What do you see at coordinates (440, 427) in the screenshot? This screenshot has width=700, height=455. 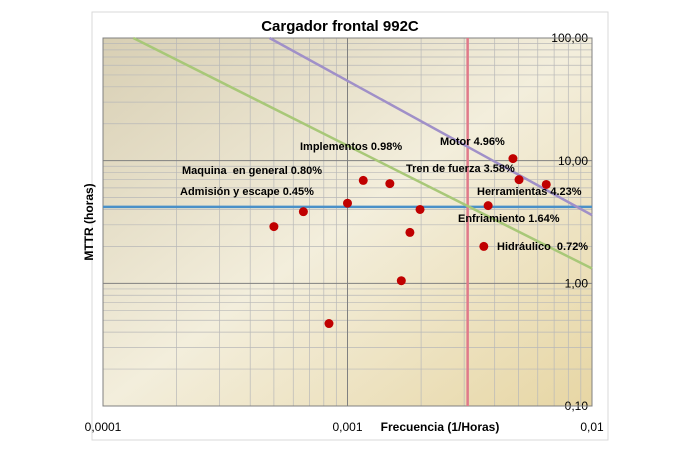 I see `x-axis-label: Frecuencia (1/Horas)` at bounding box center [440, 427].